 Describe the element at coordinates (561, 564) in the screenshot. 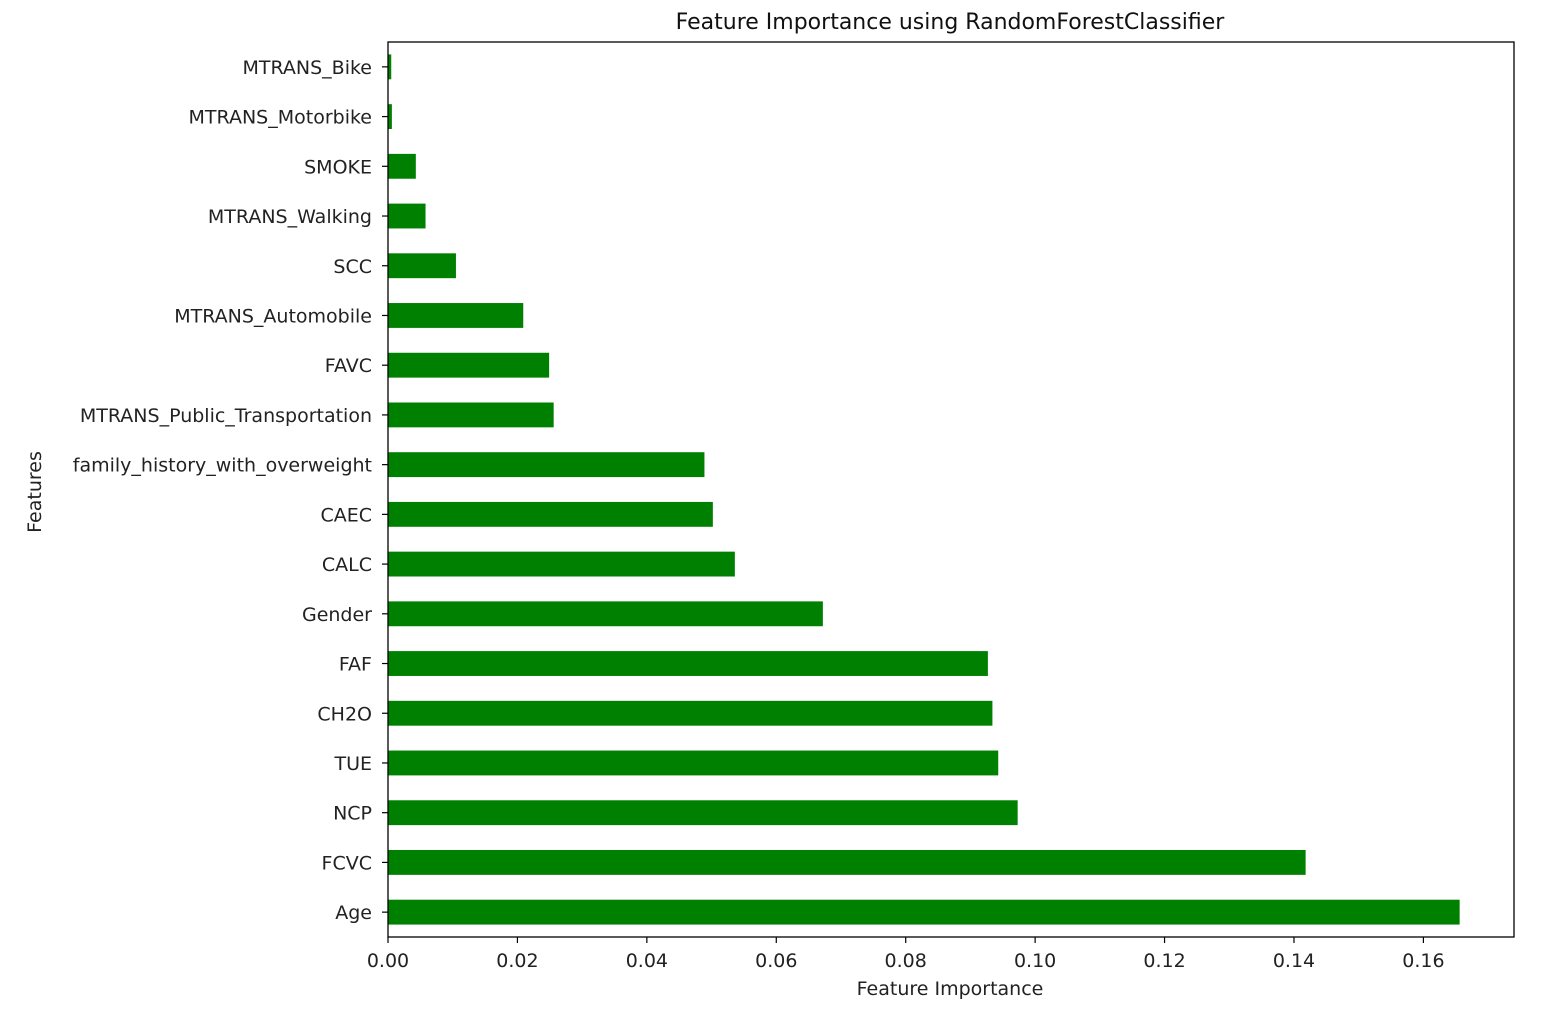

I see `bar-calc` at that location.